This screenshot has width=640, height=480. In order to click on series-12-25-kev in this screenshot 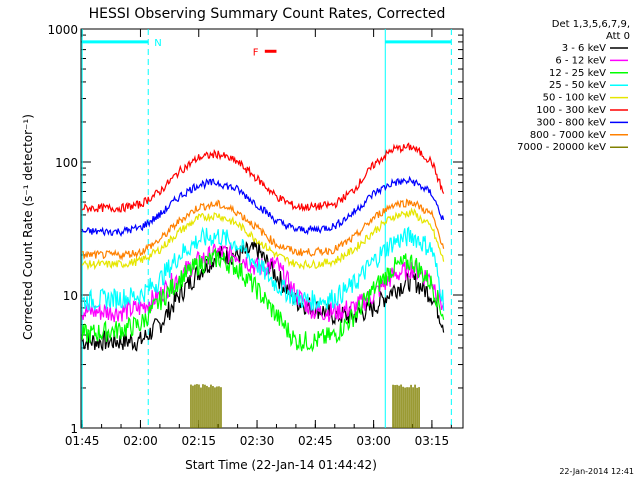, I will do `click(263, 300)`.